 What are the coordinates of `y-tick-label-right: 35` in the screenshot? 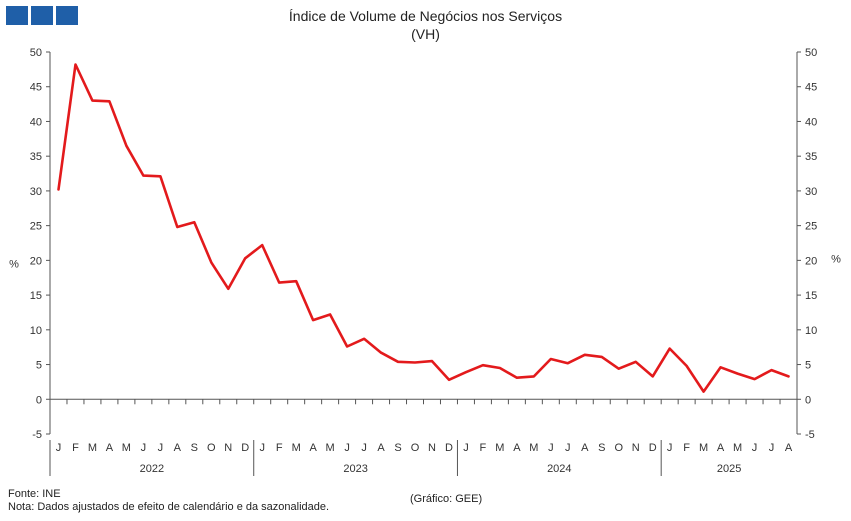 It's located at (811, 157).